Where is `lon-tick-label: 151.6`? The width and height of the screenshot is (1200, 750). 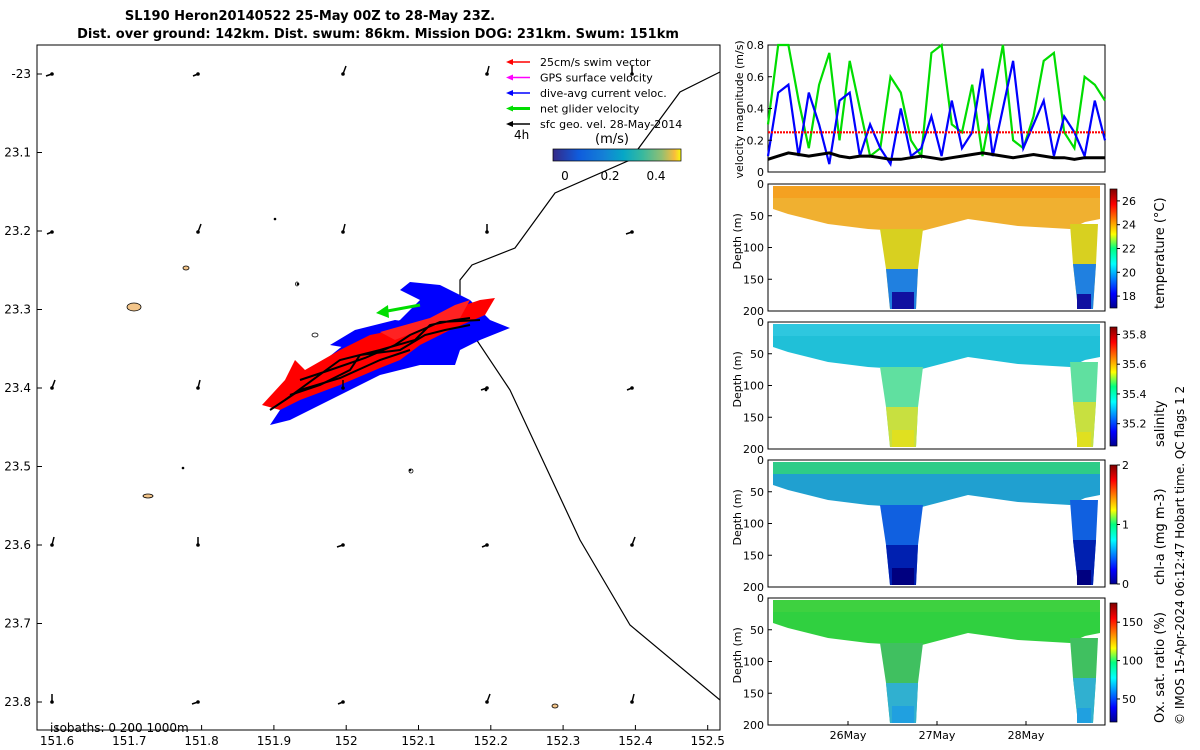
lon-tick-label: 151.6 is located at coordinates (57, 741).